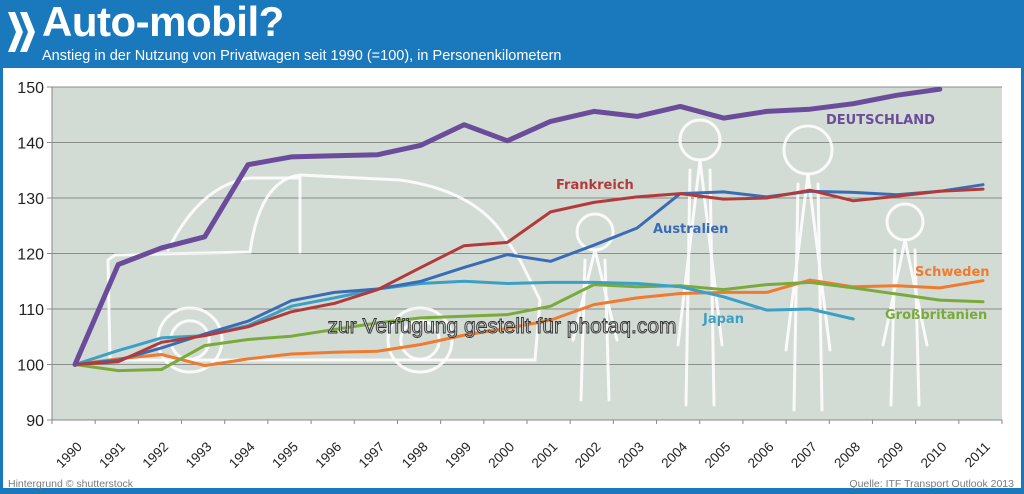 This screenshot has width=1024, height=494. I want to click on x-tick-label: 1992, so click(156, 455).